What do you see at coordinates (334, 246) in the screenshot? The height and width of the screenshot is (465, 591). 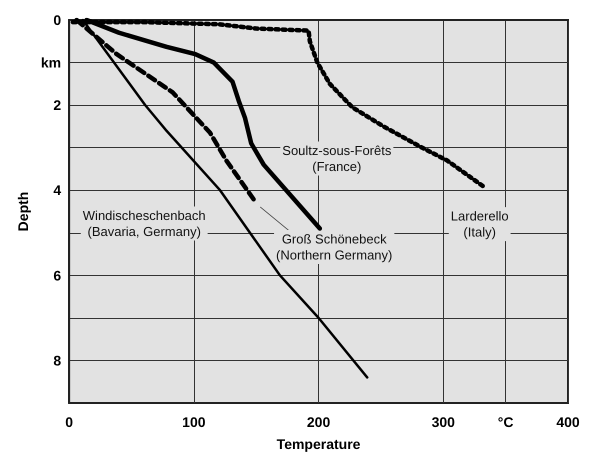 I see `text: Groß Schönebeck (Northern Germany)` at bounding box center [334, 246].